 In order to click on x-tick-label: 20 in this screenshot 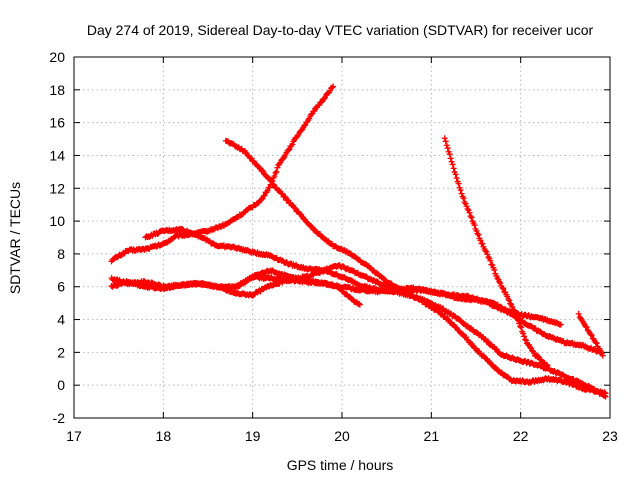, I will do `click(342, 436)`.